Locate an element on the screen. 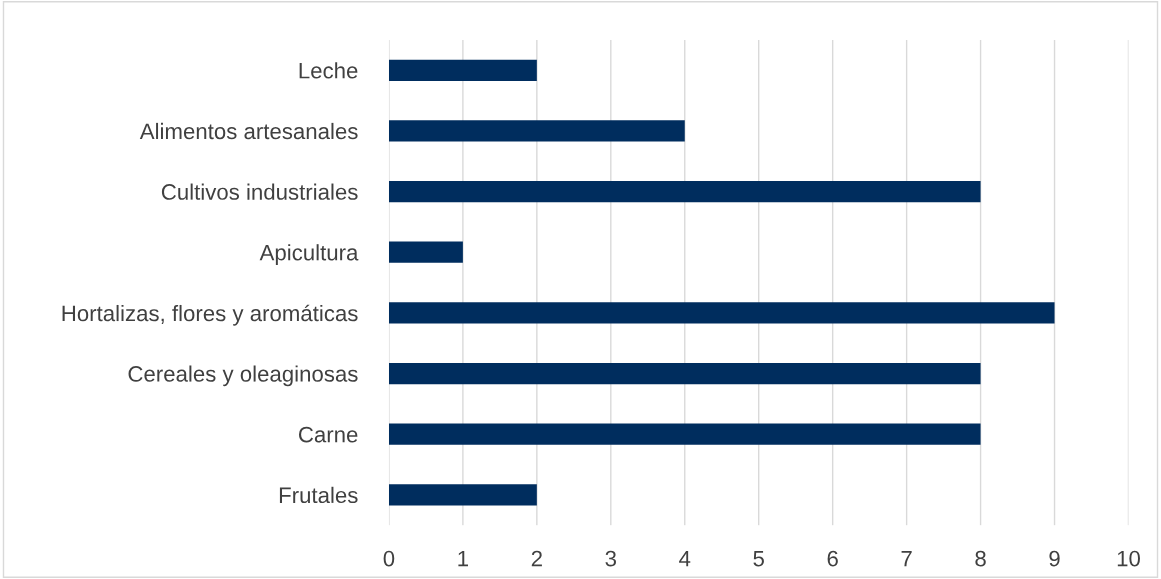  x-tick-label: 0 is located at coordinates (389, 558).